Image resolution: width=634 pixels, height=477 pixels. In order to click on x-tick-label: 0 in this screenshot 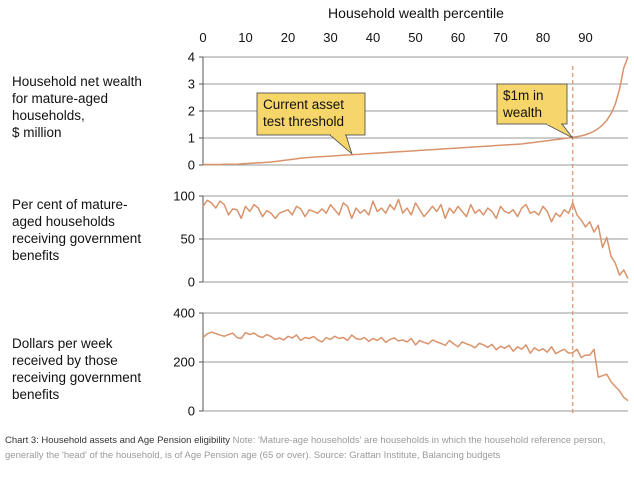, I will do `click(202, 37)`.